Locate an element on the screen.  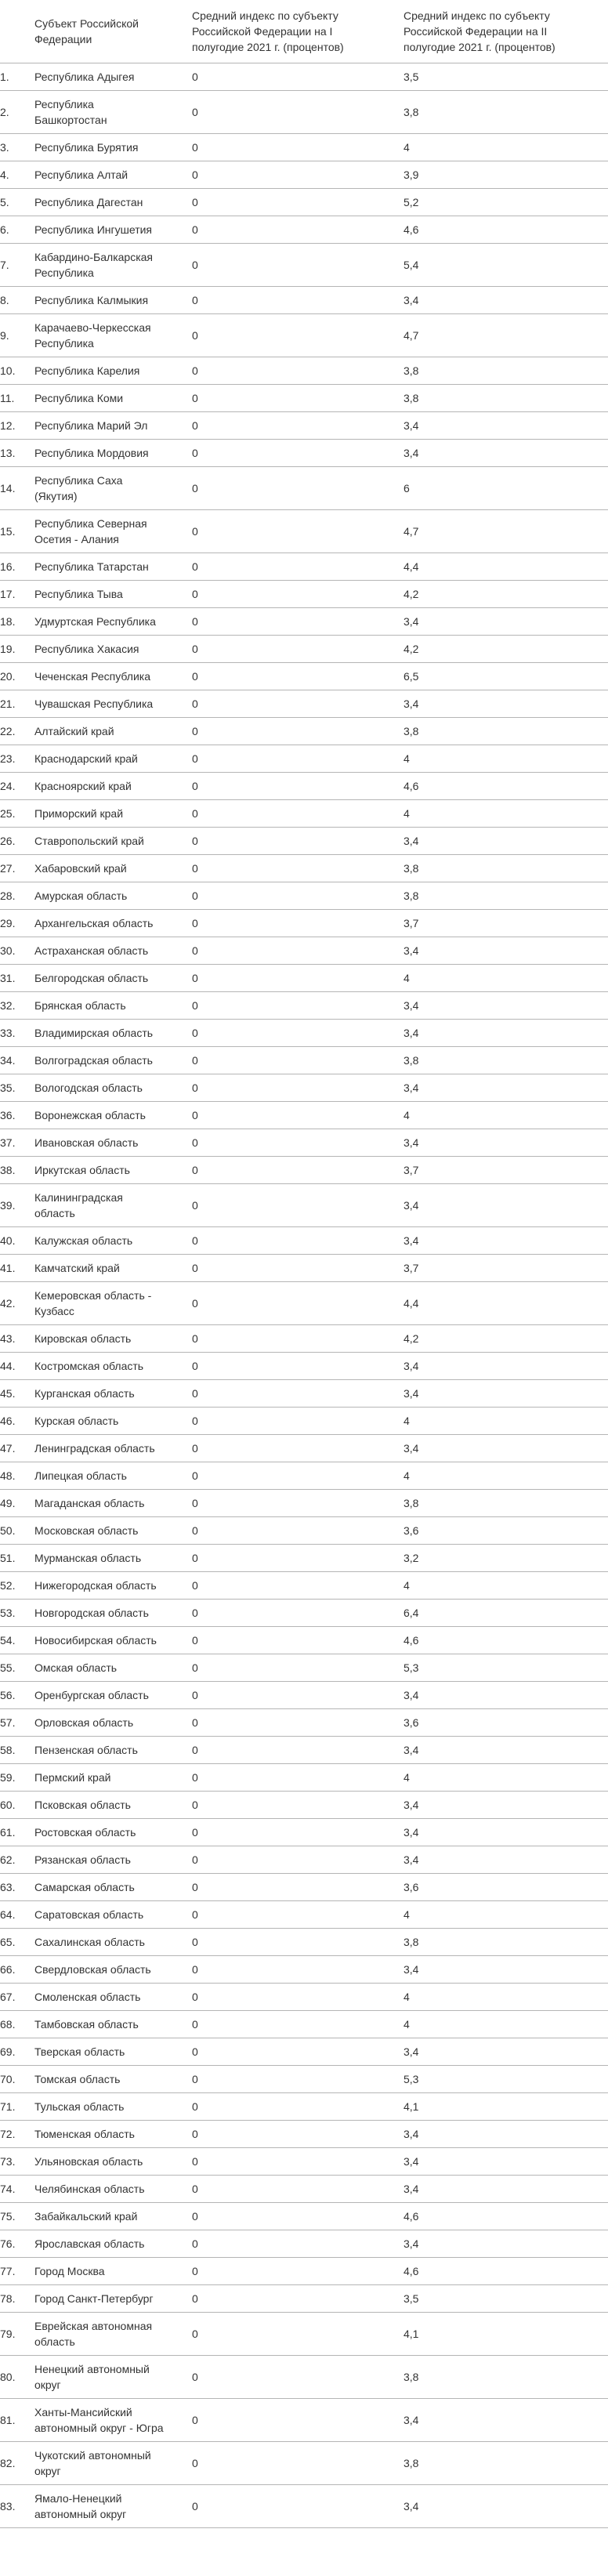
region-name-label: Курская область is located at coordinates (76, 1421).